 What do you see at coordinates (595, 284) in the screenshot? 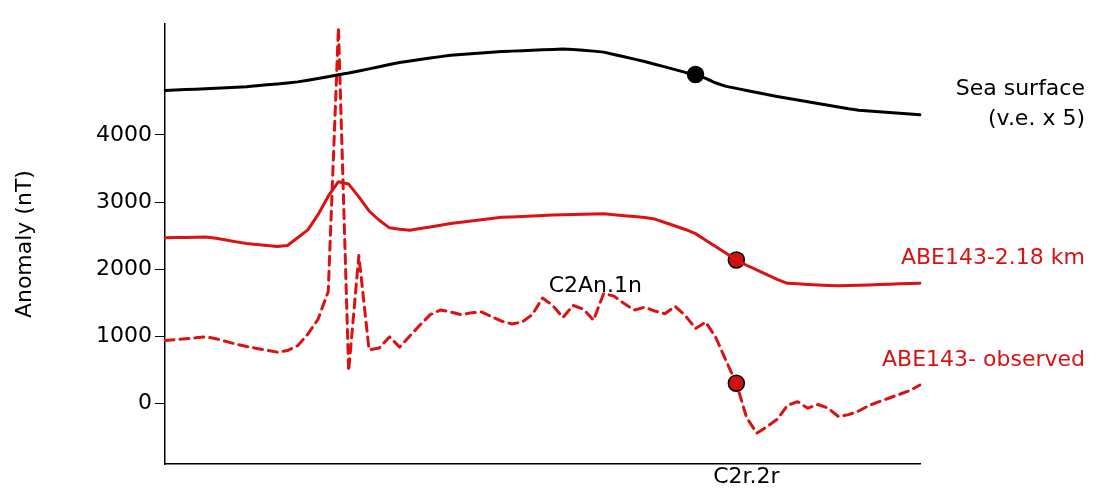
I see `annotation: C2An.1n` at bounding box center [595, 284].